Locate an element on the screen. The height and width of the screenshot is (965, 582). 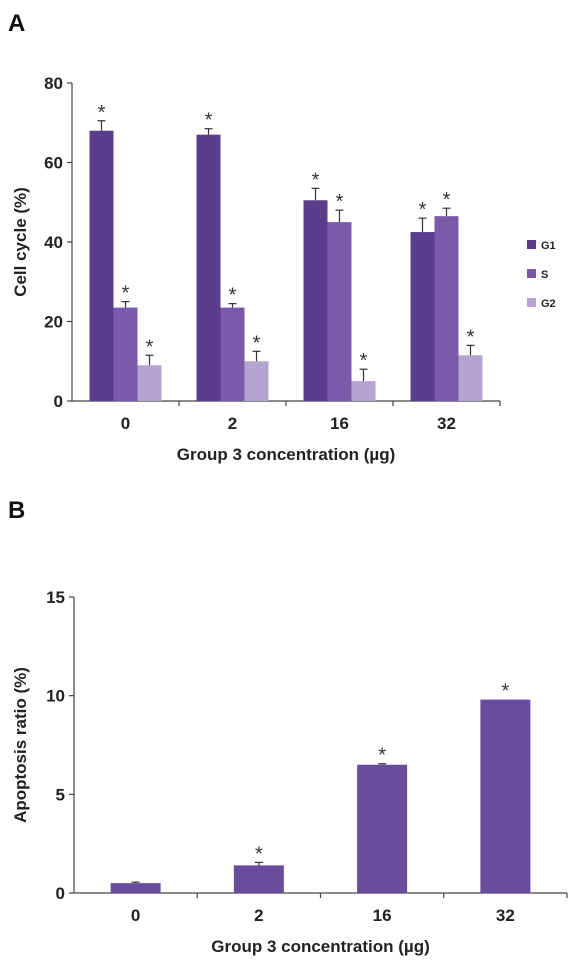
y-tick-label: 5 is located at coordinates (60, 794).